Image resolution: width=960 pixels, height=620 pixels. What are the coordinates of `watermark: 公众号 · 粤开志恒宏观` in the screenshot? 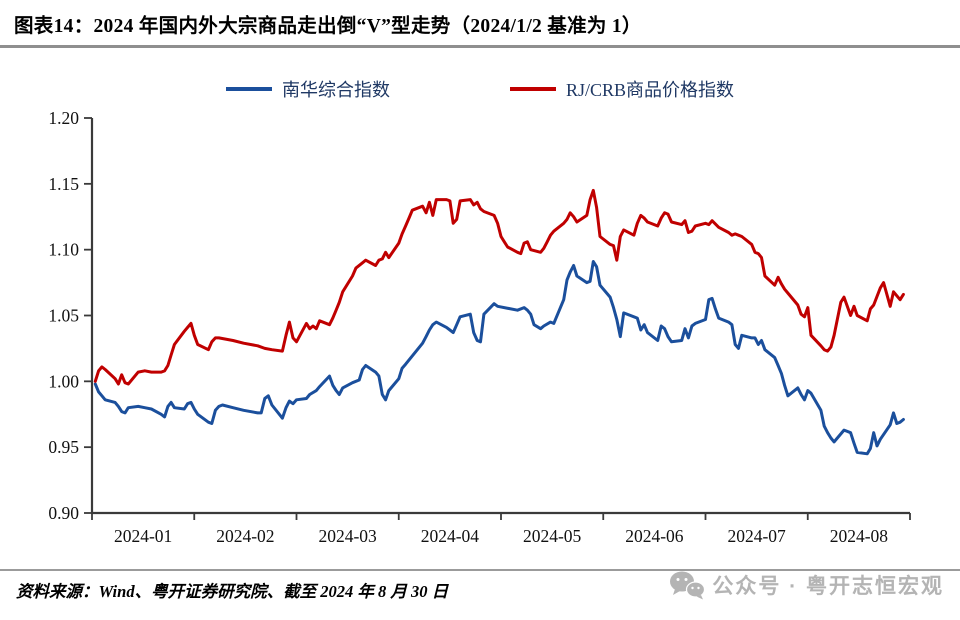 It's located at (806, 585).